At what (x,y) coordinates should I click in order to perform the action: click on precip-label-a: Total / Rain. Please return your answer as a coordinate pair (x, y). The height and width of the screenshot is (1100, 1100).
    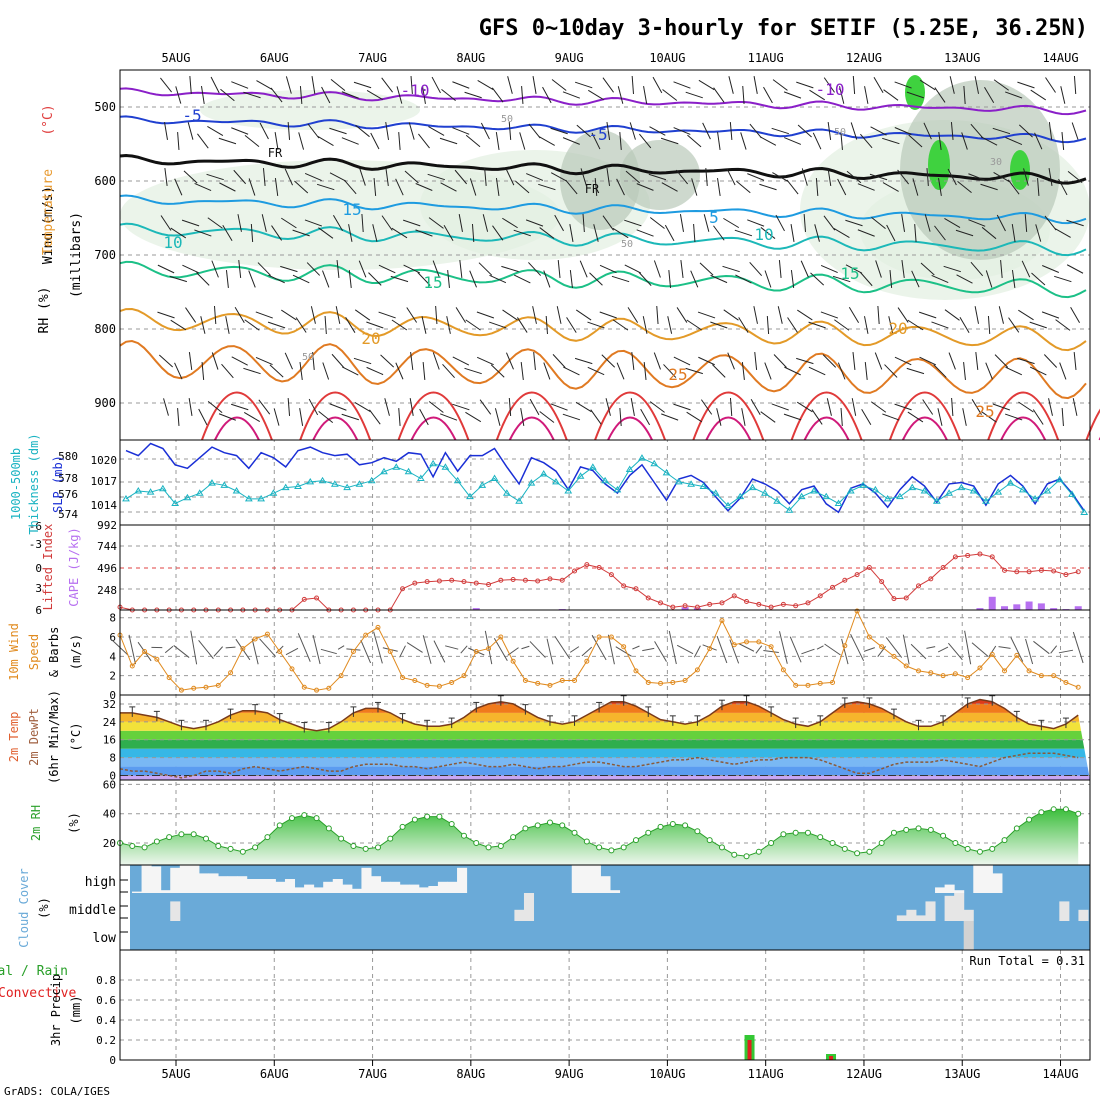
    Looking at the image, I should click on (34, 971).